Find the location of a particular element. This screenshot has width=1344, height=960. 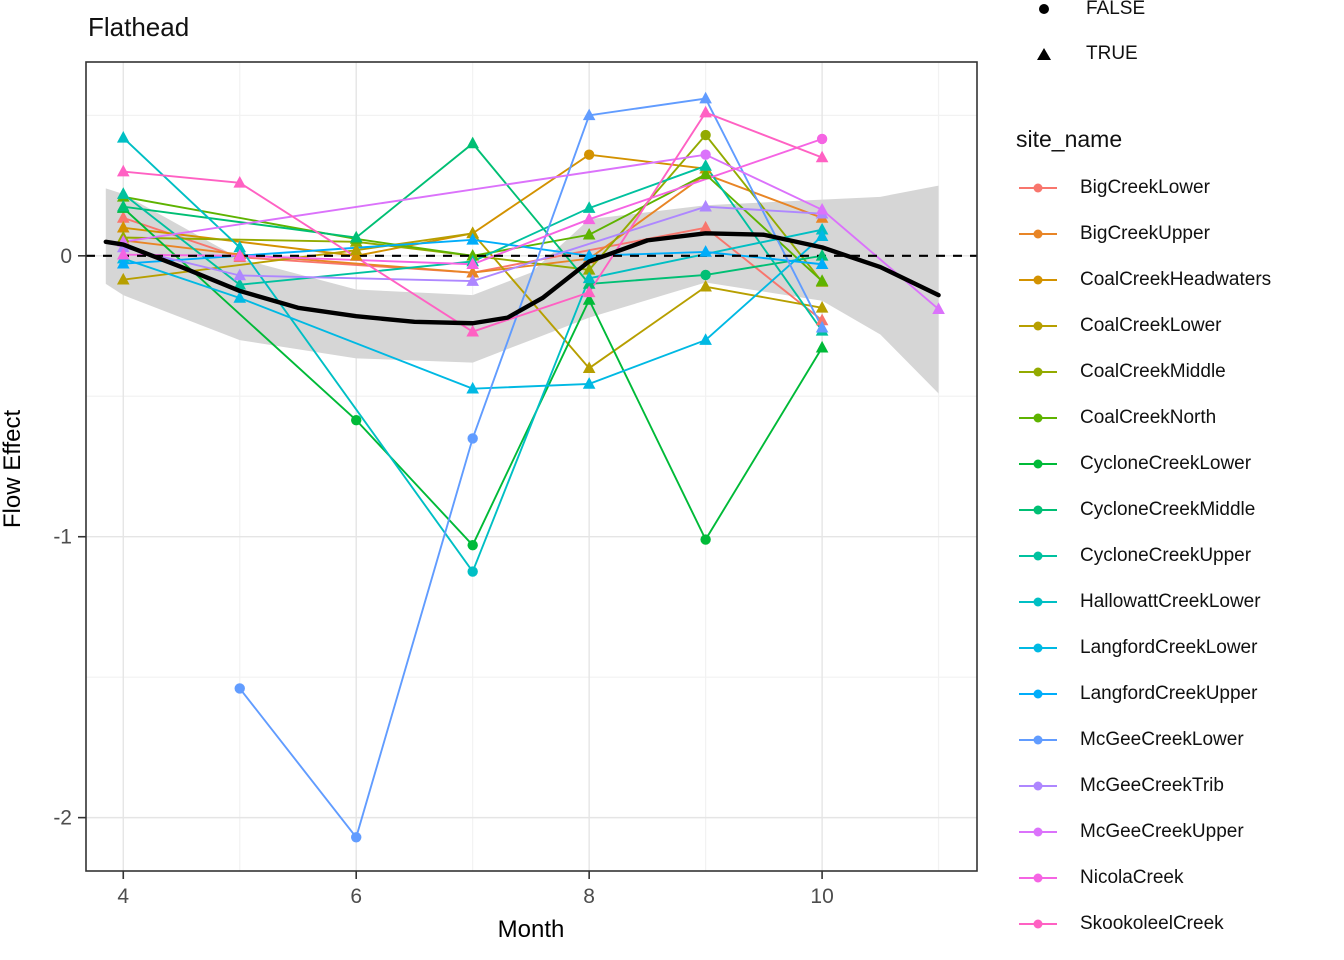

series-line-McGeeCreekUpper is located at coordinates (531, 231).